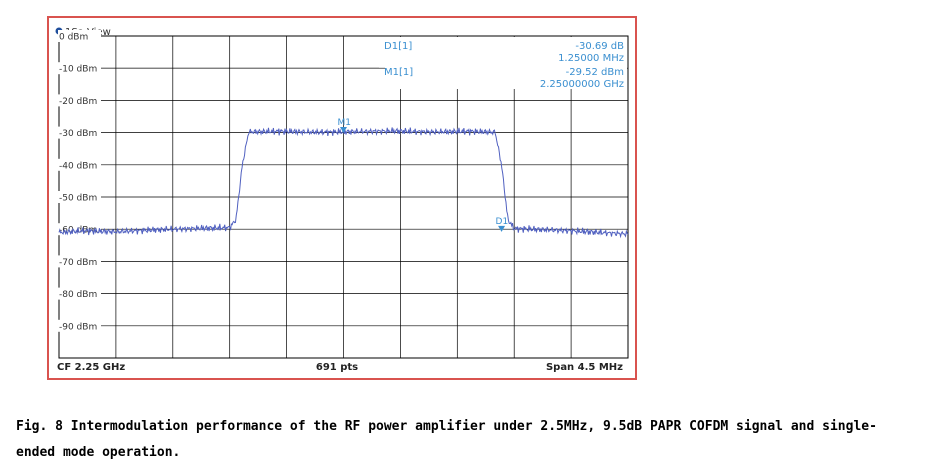 Image resolution: width=940 pixels, height=466 pixels. What do you see at coordinates (423, 175) in the screenshot?
I see `marker-layer: M1 D1` at bounding box center [423, 175].